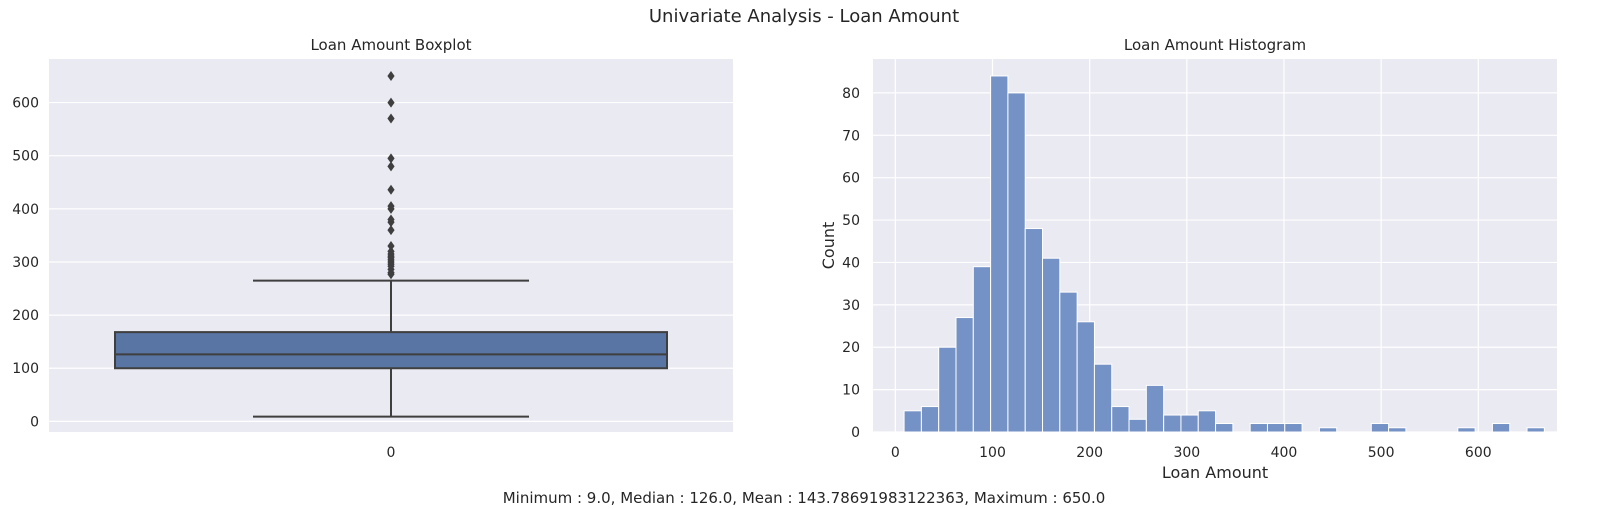 This screenshot has height=509, width=1608. I want to click on boxplot-y-tick-label: 200, so click(25, 316).